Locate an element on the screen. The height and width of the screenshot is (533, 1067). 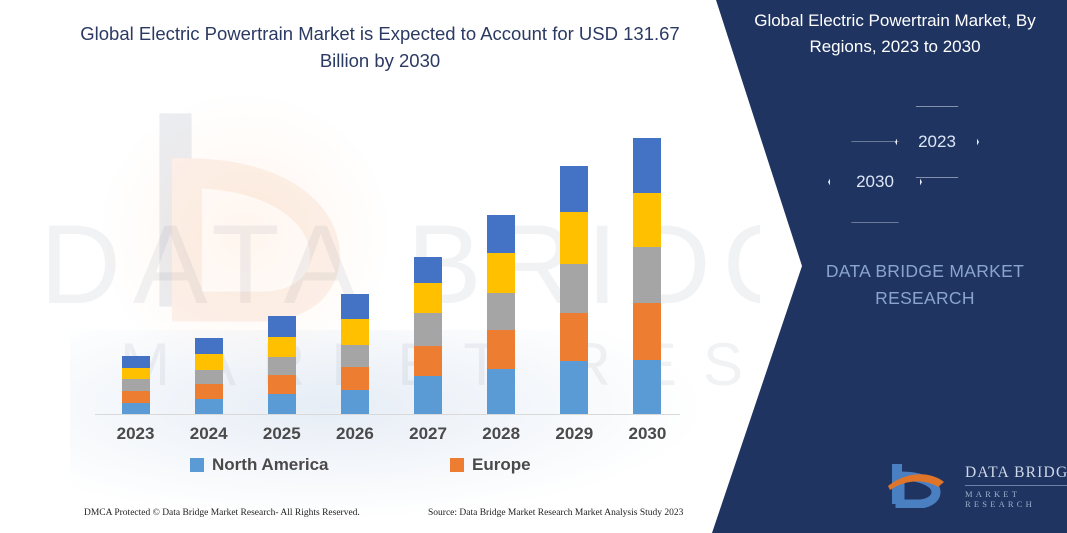
data-bridge-logo-icon is located at coordinates (916, 486).